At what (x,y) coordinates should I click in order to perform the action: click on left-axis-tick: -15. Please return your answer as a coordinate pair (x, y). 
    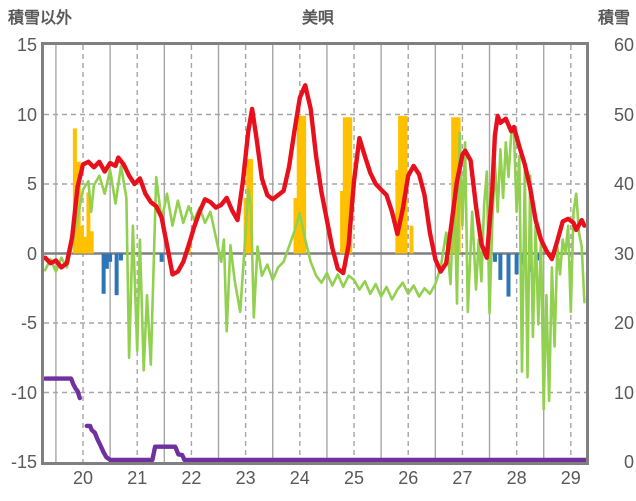
    Looking at the image, I should click on (23, 462).